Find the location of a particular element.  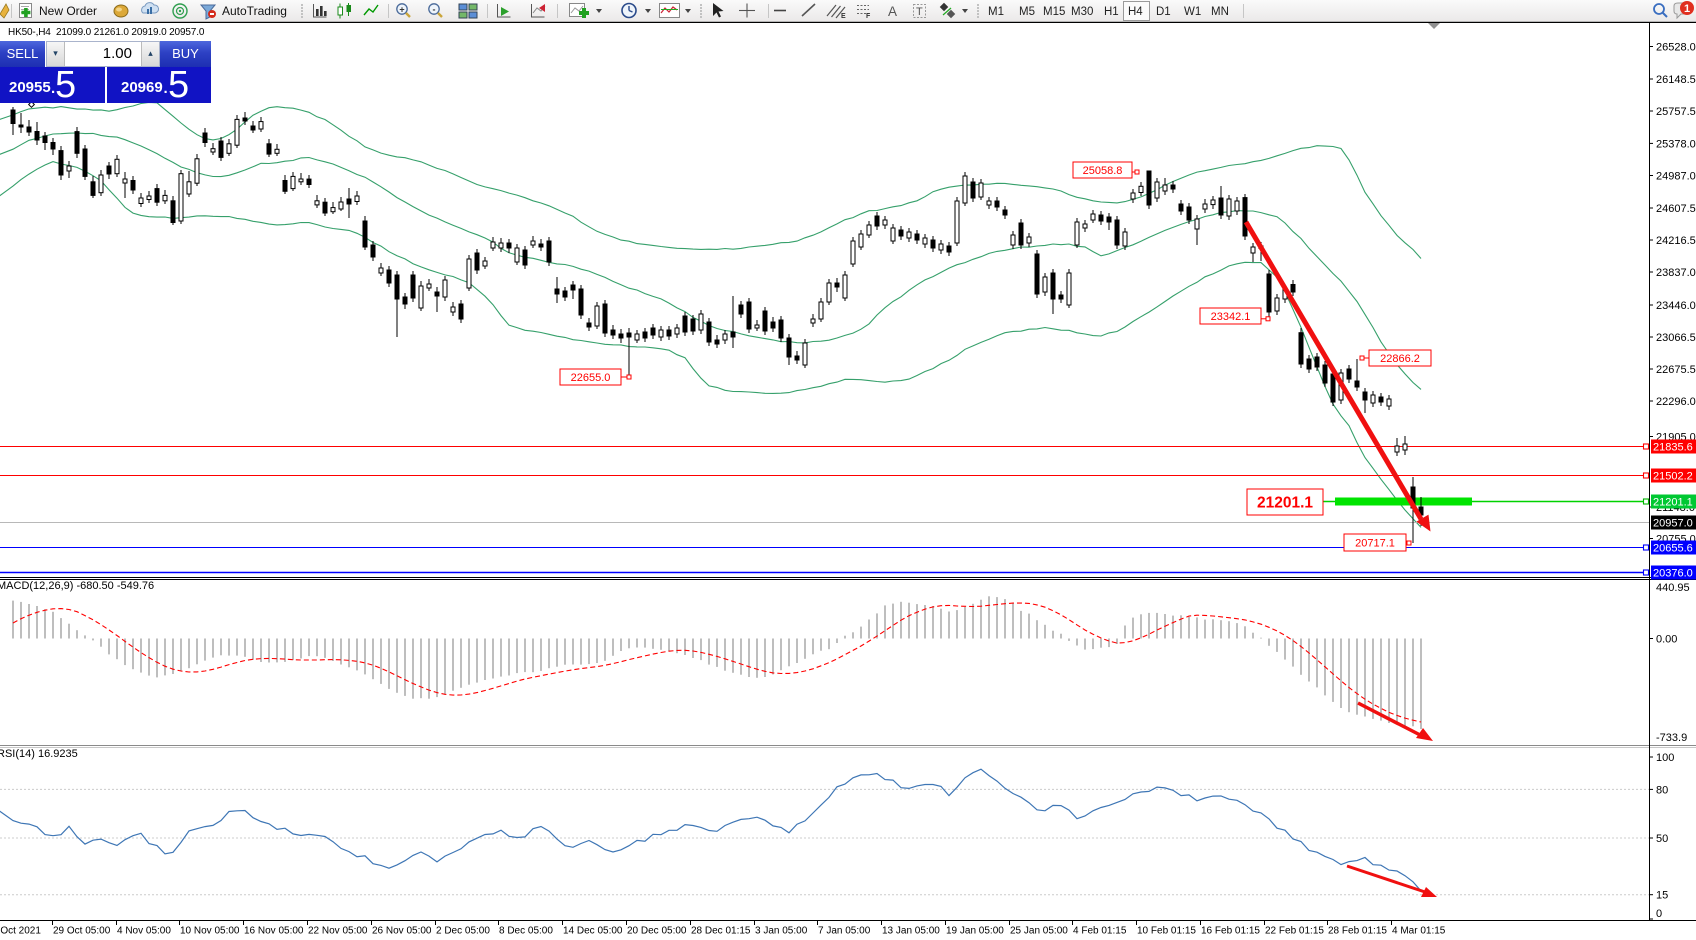

svg-text:HK50-,H4 21099.0 21261.0 2091: HK50-,H4 21099.0 21261.0 20919.0 20957.0 is located at coordinates (106, 32).